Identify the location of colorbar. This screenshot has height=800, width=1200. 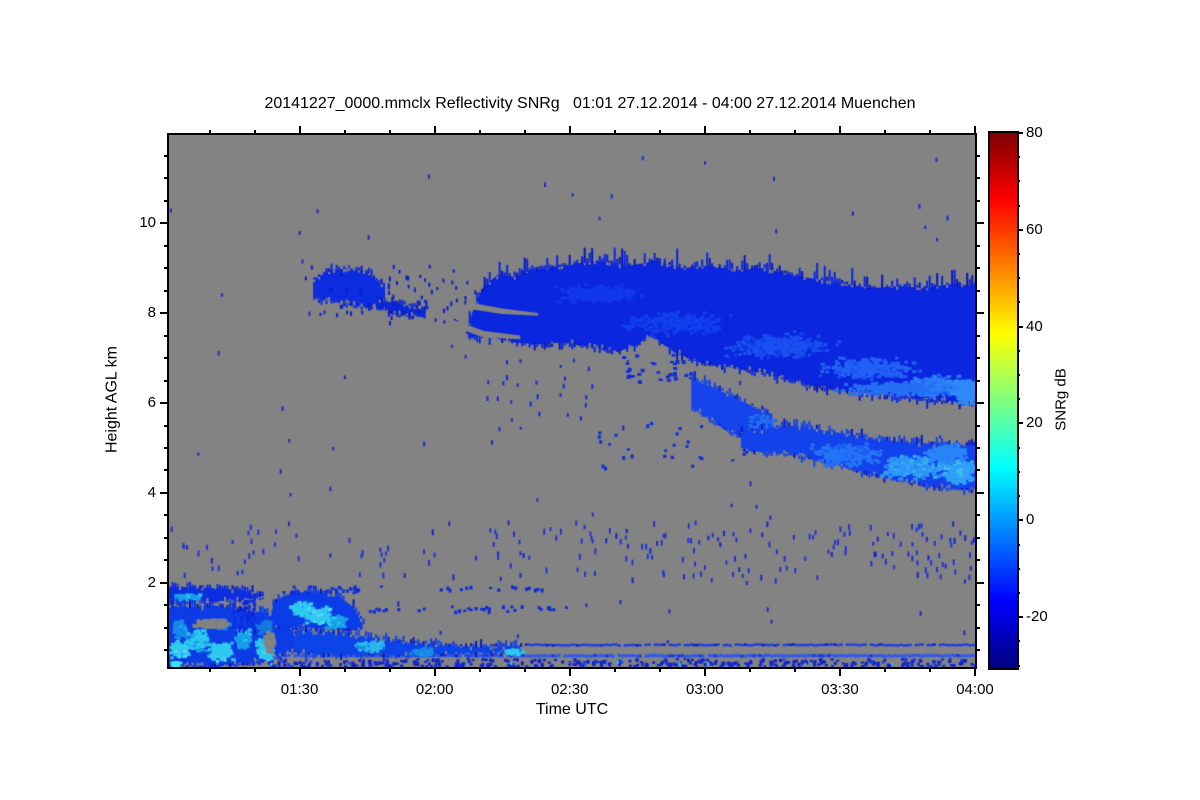
(1003, 400).